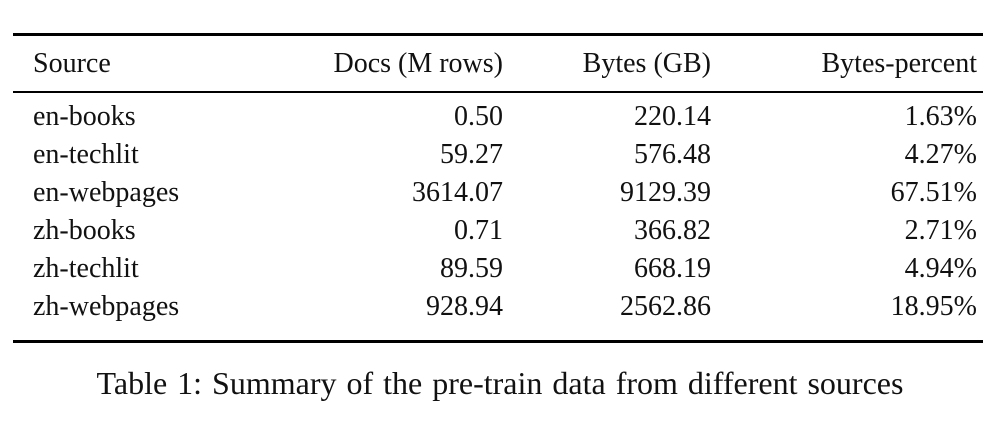  I want to click on cell-source: en-techlit, so click(86, 154).